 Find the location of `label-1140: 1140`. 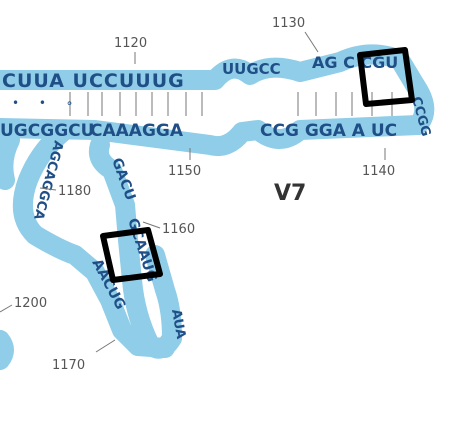

label-1140: 1140 is located at coordinates (378, 171).